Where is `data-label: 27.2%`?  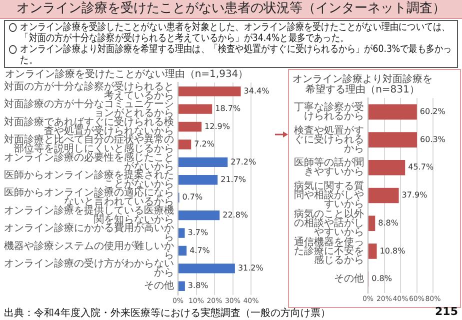
data-label: 27.2% is located at coordinates (243, 161).